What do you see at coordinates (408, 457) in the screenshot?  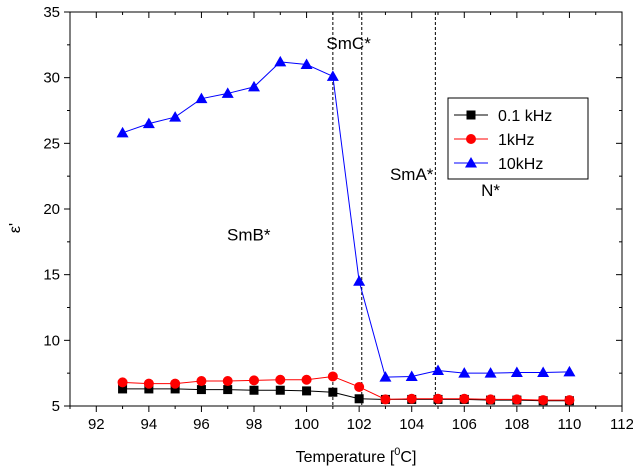 I see `x-axis-title-end: C]` at bounding box center [408, 457].